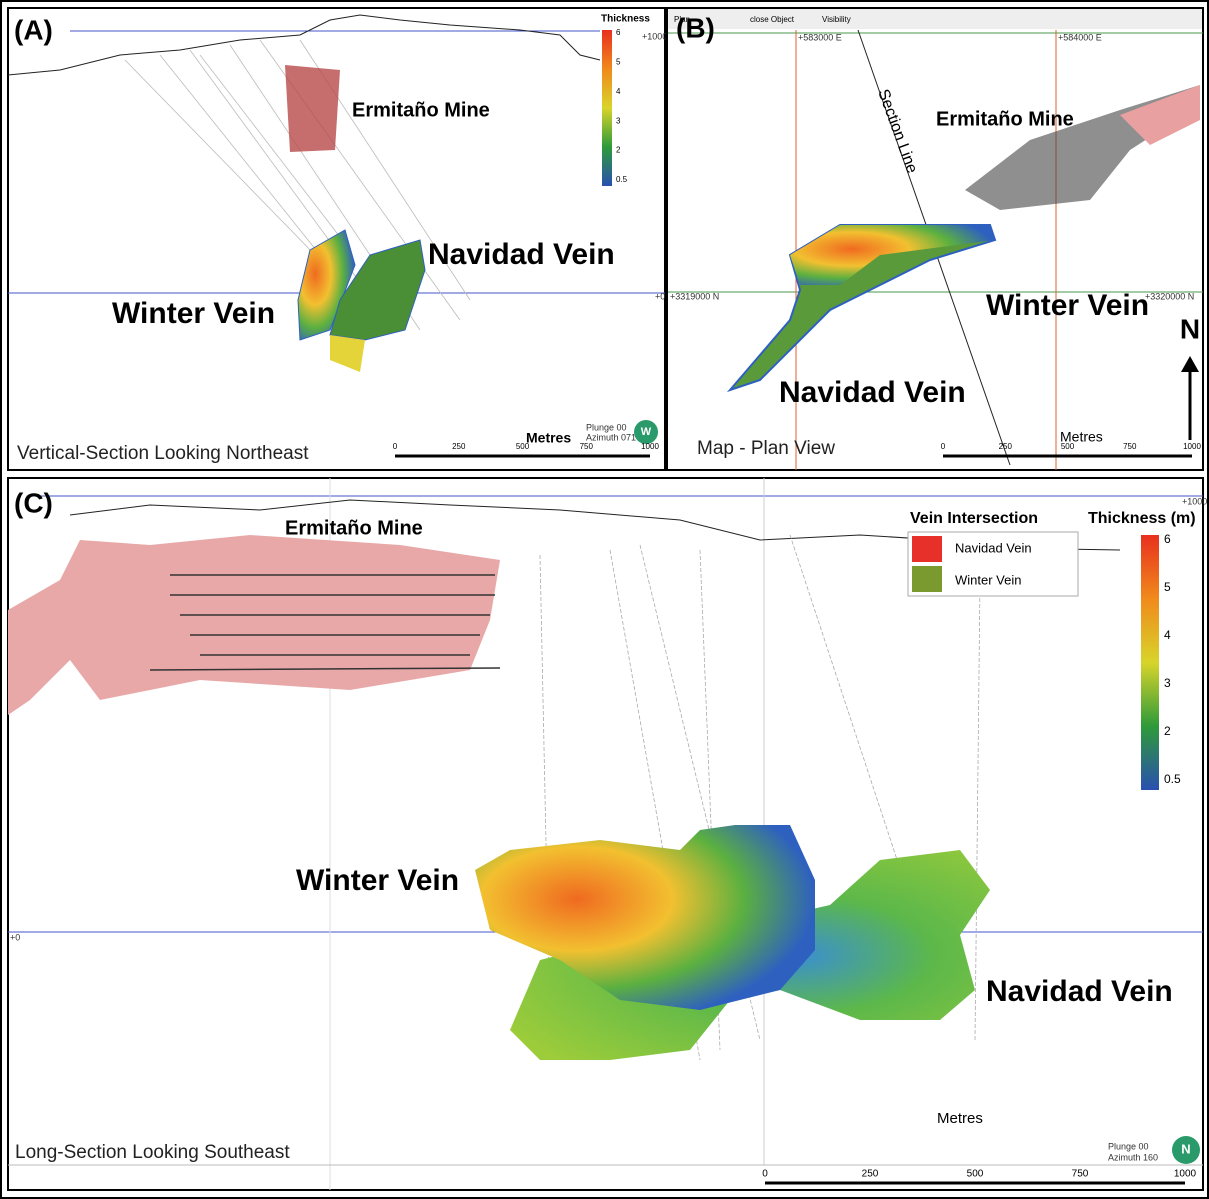 The image size is (1209, 1199). I want to click on legend-item: Winter Vein, so click(988, 579).